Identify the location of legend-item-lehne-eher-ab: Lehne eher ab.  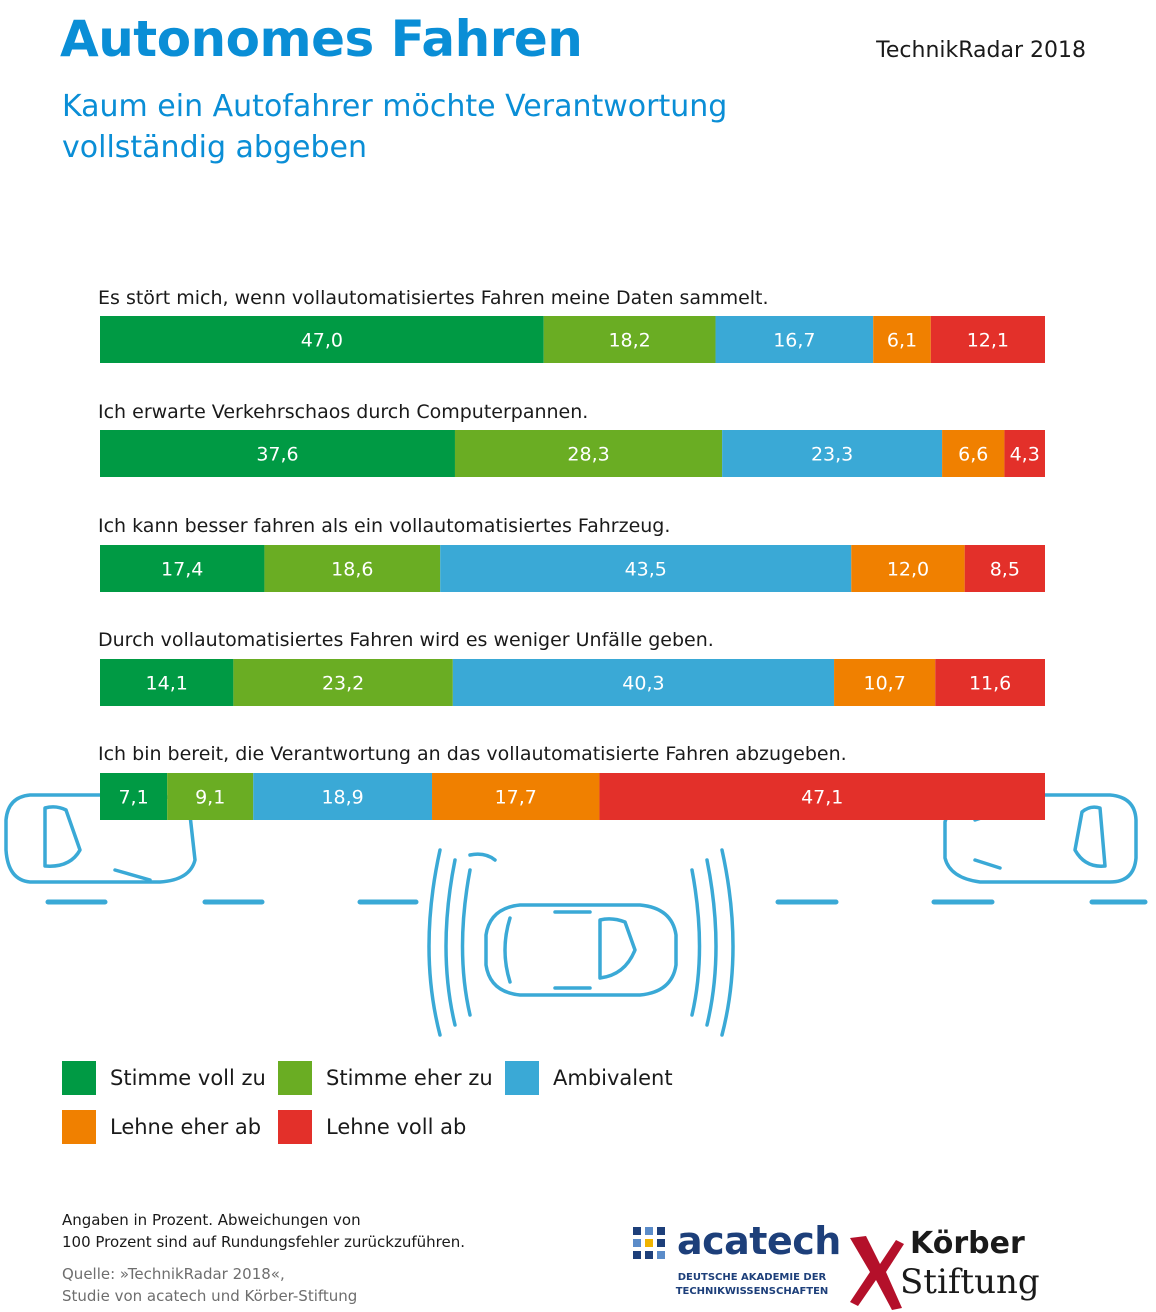
(161, 1127).